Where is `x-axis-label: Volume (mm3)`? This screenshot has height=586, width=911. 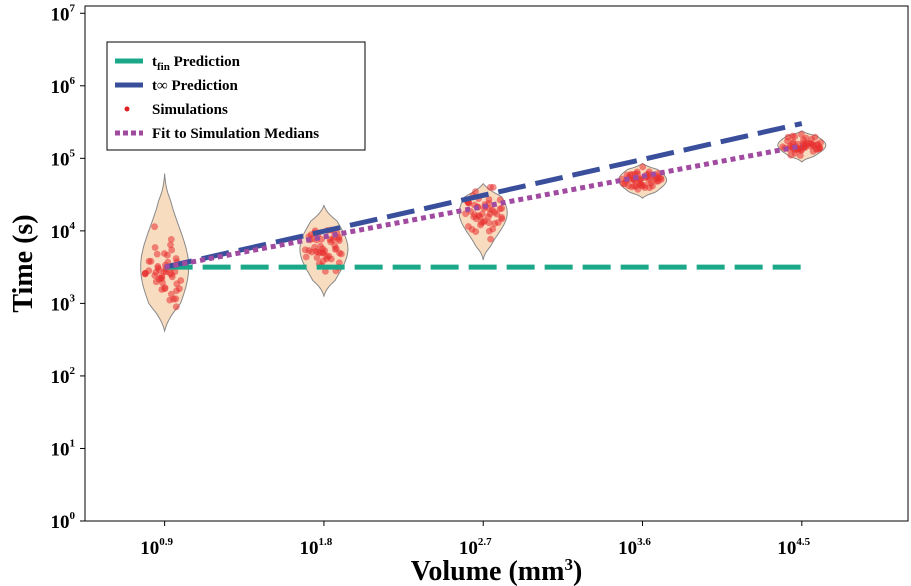 x-axis-label: Volume (mm3) is located at coordinates (497, 570).